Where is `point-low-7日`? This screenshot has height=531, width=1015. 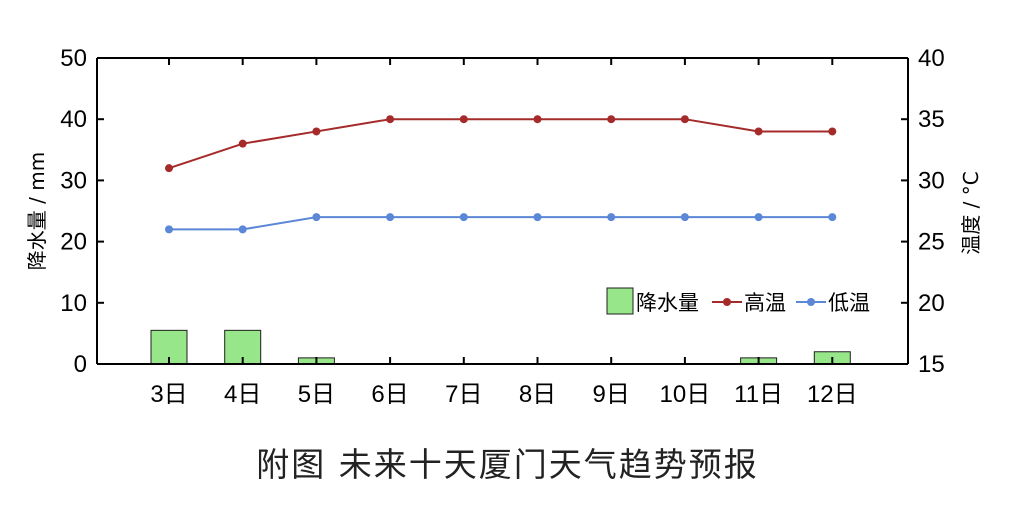 point-low-7日 is located at coordinates (463, 217).